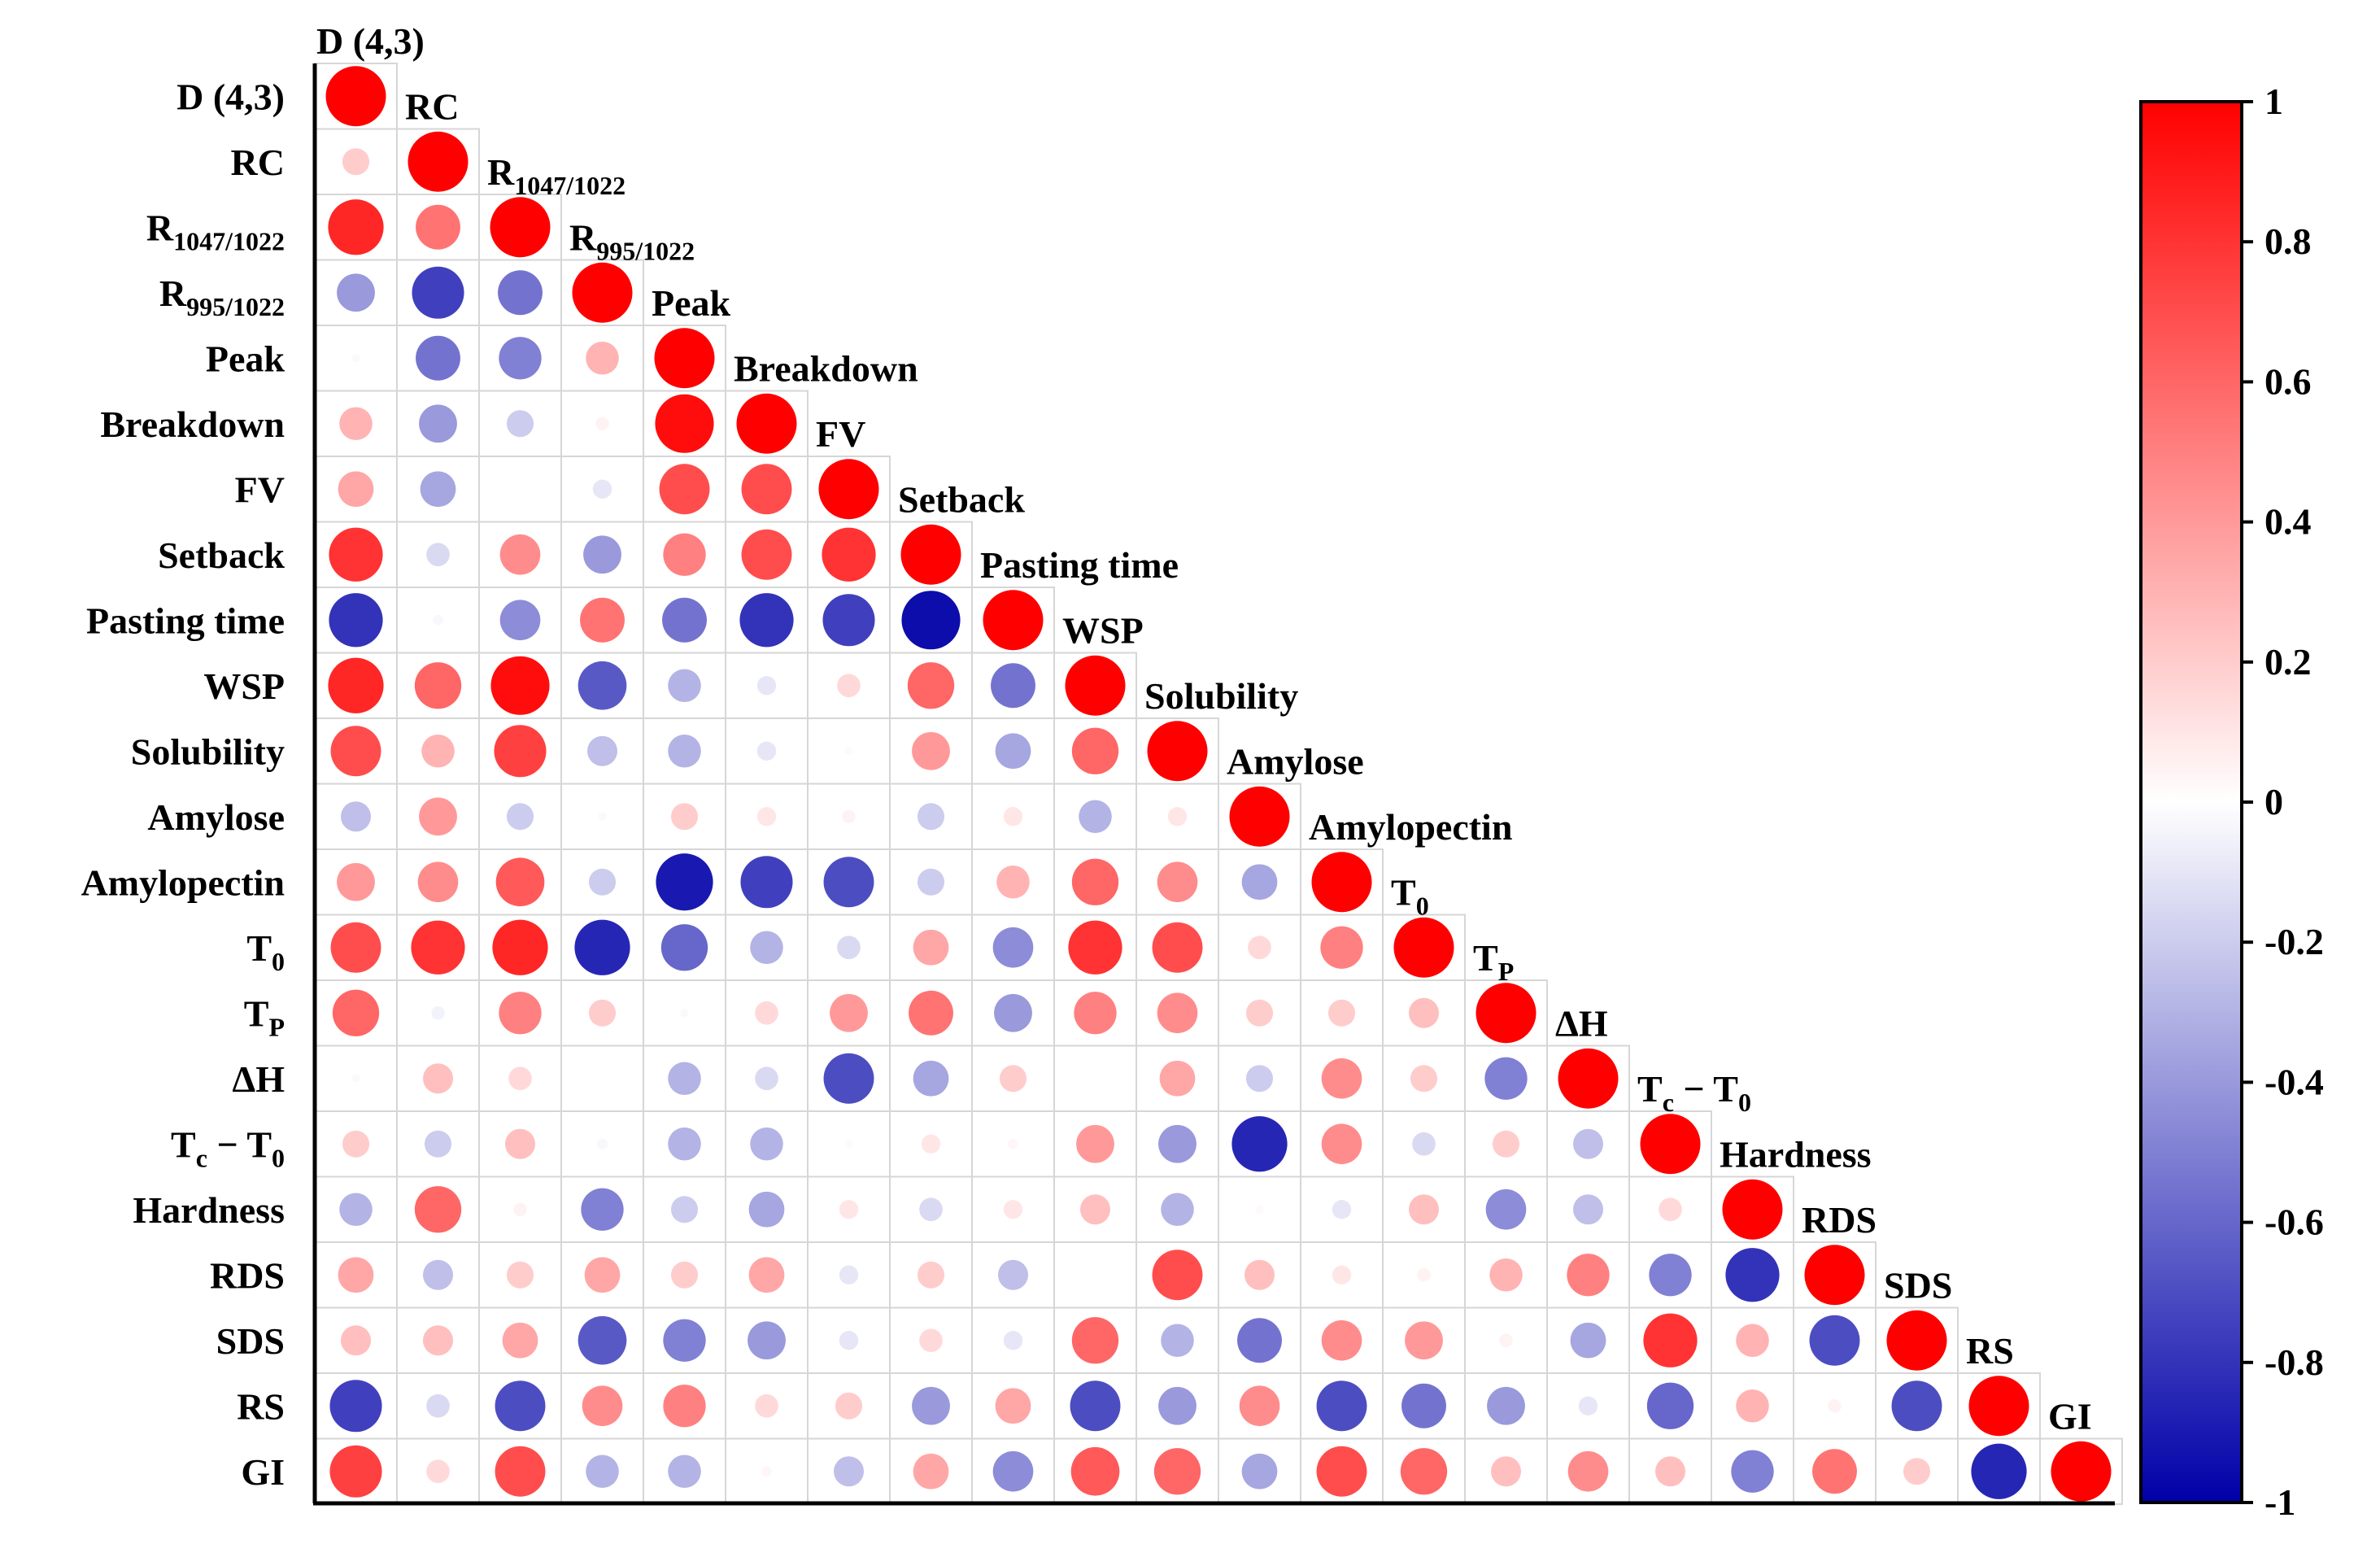 The height and width of the screenshot is (1544, 2380). Describe the element at coordinates (1221, 696) in the screenshot. I see `column-label-solubility: Solubility` at that location.